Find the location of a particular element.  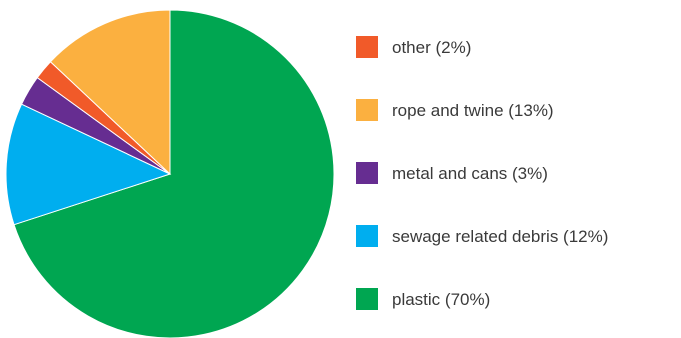

legend-label: metal and cans (3%) is located at coordinates (470, 173).